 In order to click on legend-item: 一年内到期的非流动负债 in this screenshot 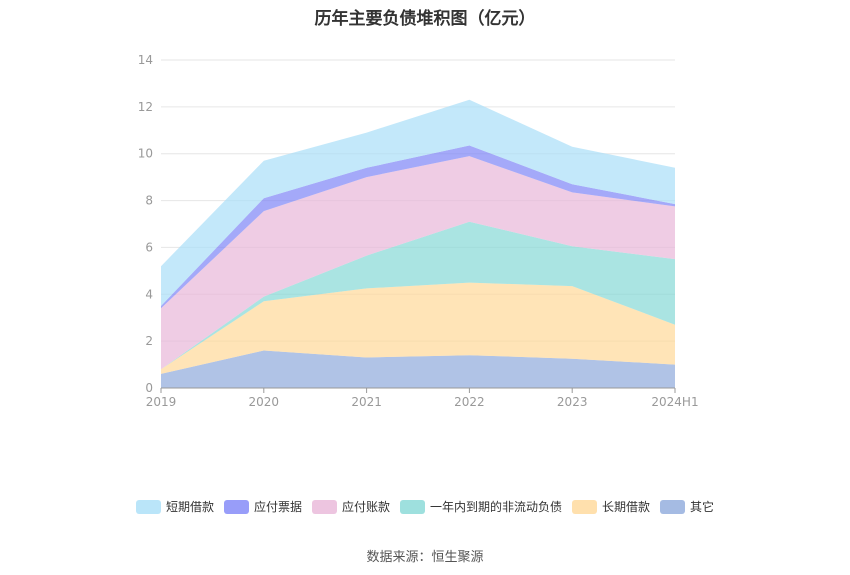, I will do `click(481, 506)`.